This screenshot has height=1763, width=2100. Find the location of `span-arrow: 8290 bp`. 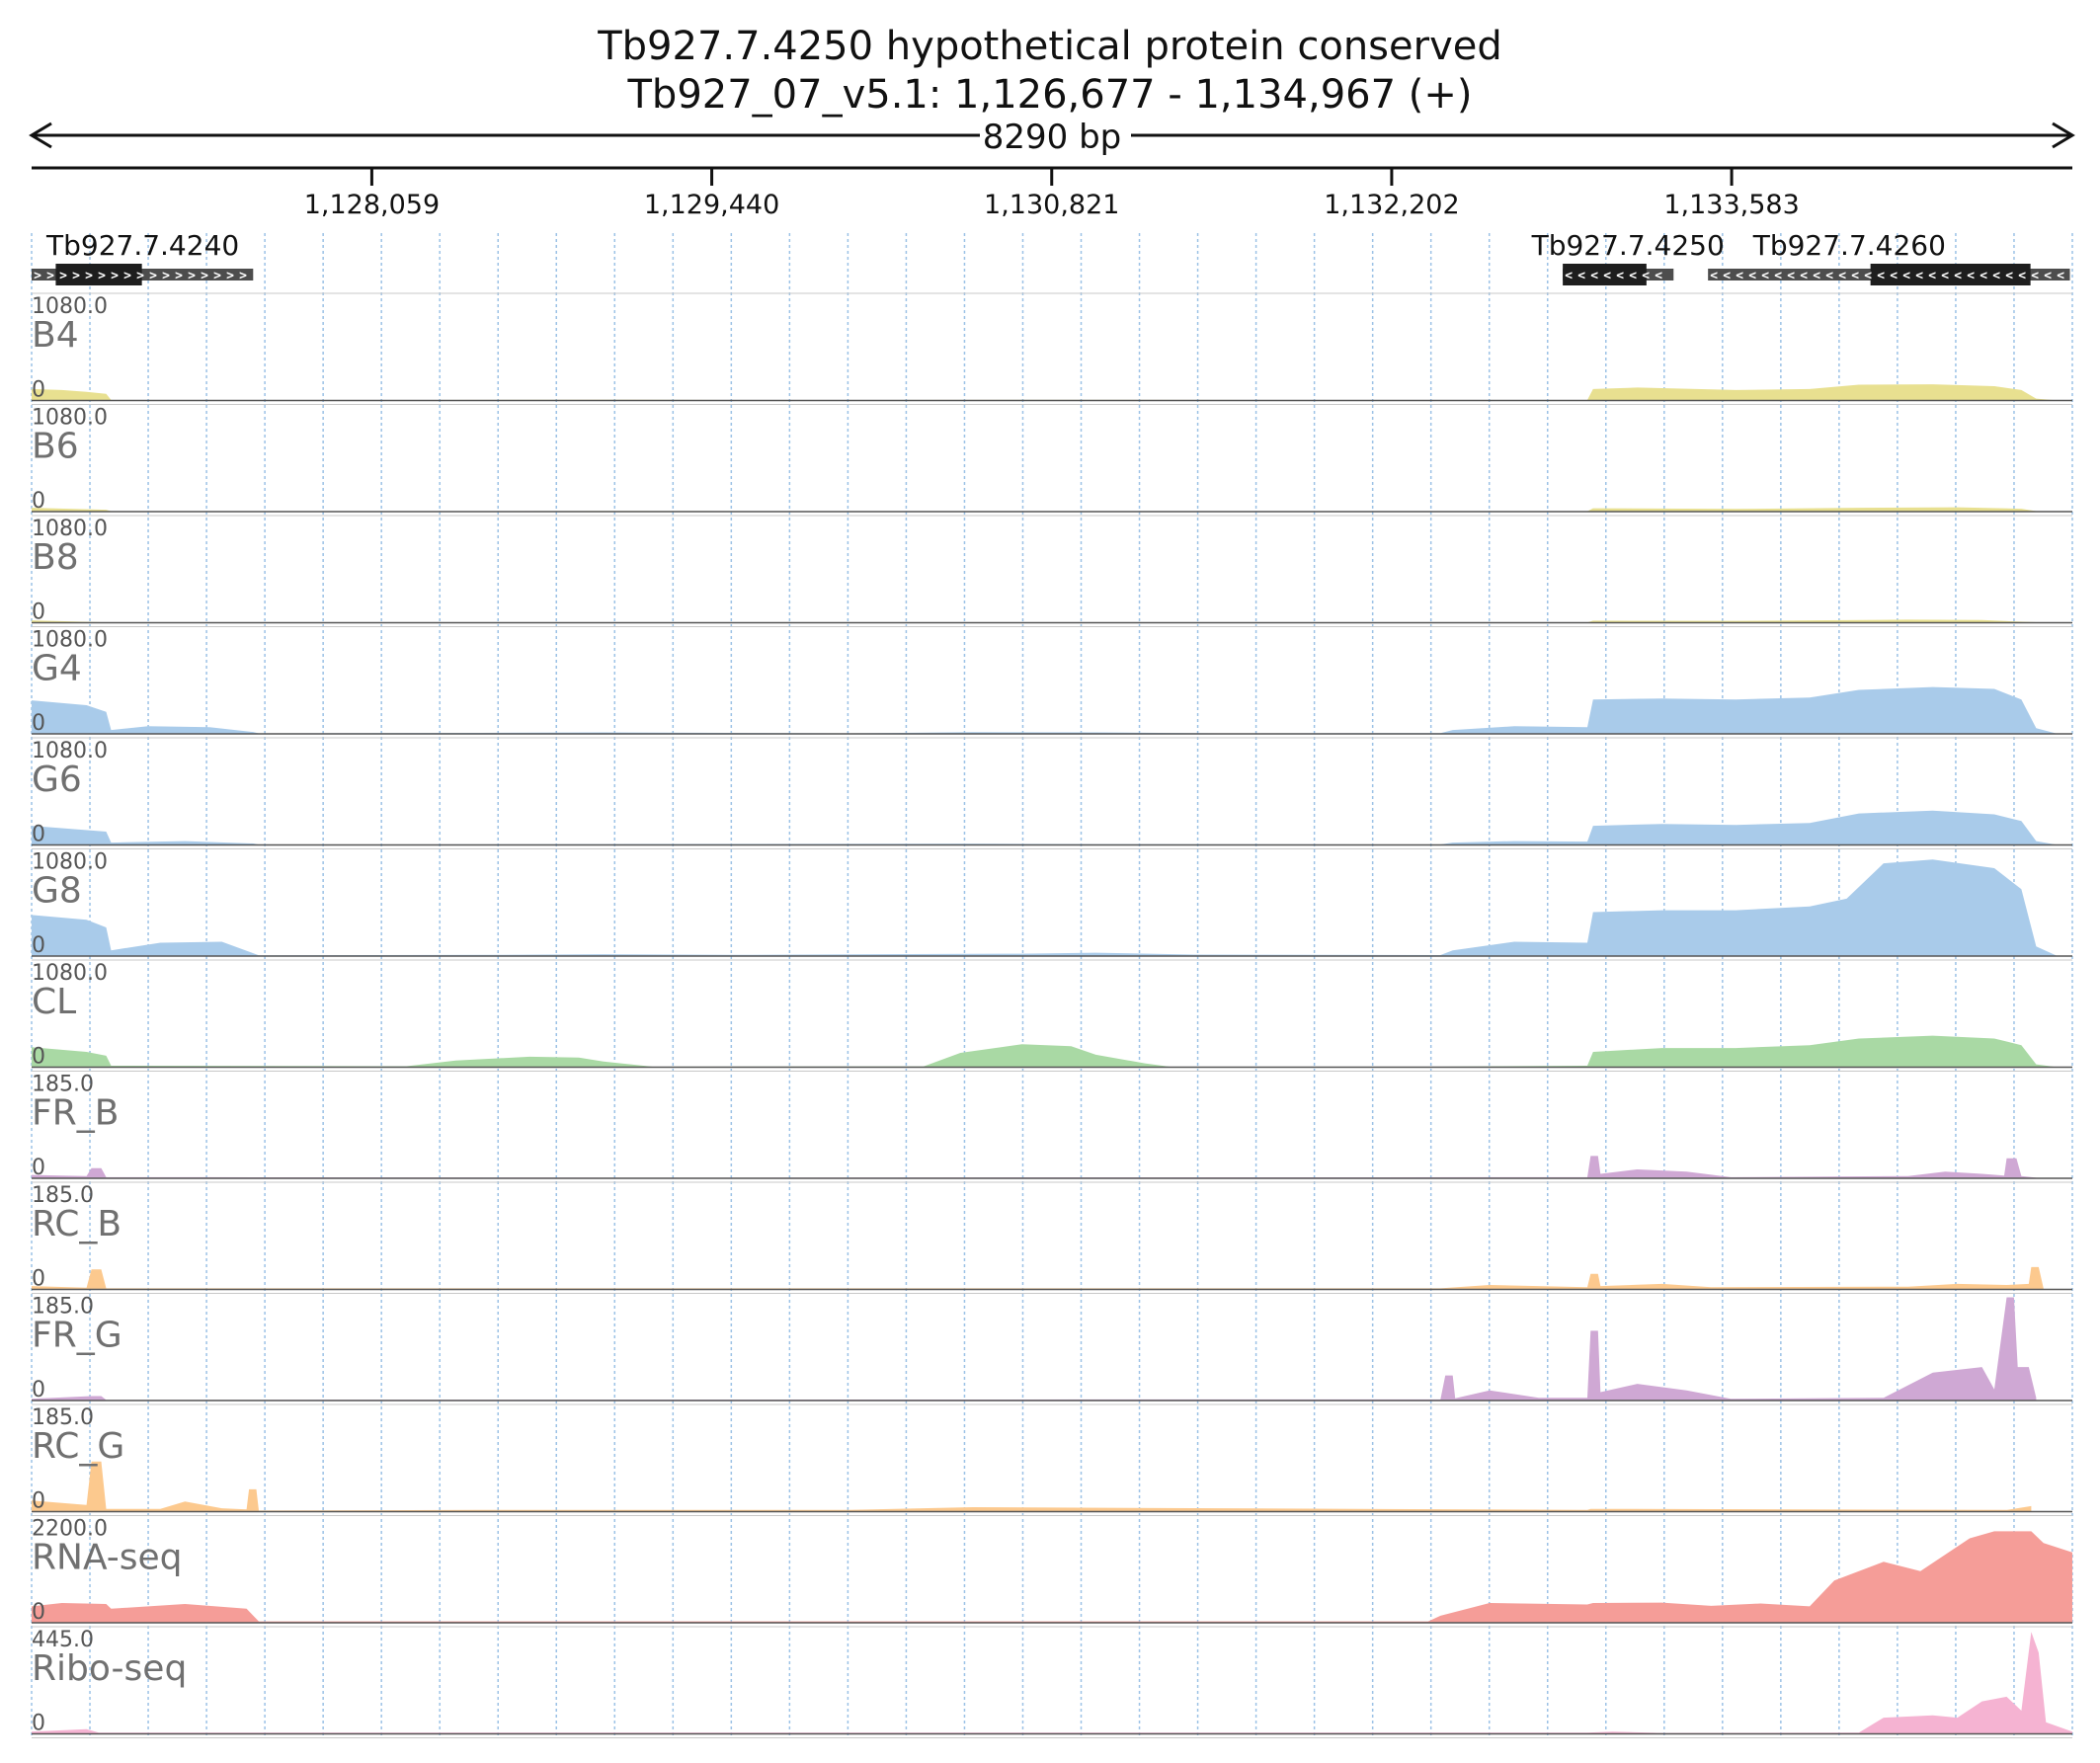

span-arrow: 8290 bp is located at coordinates (1052, 137).